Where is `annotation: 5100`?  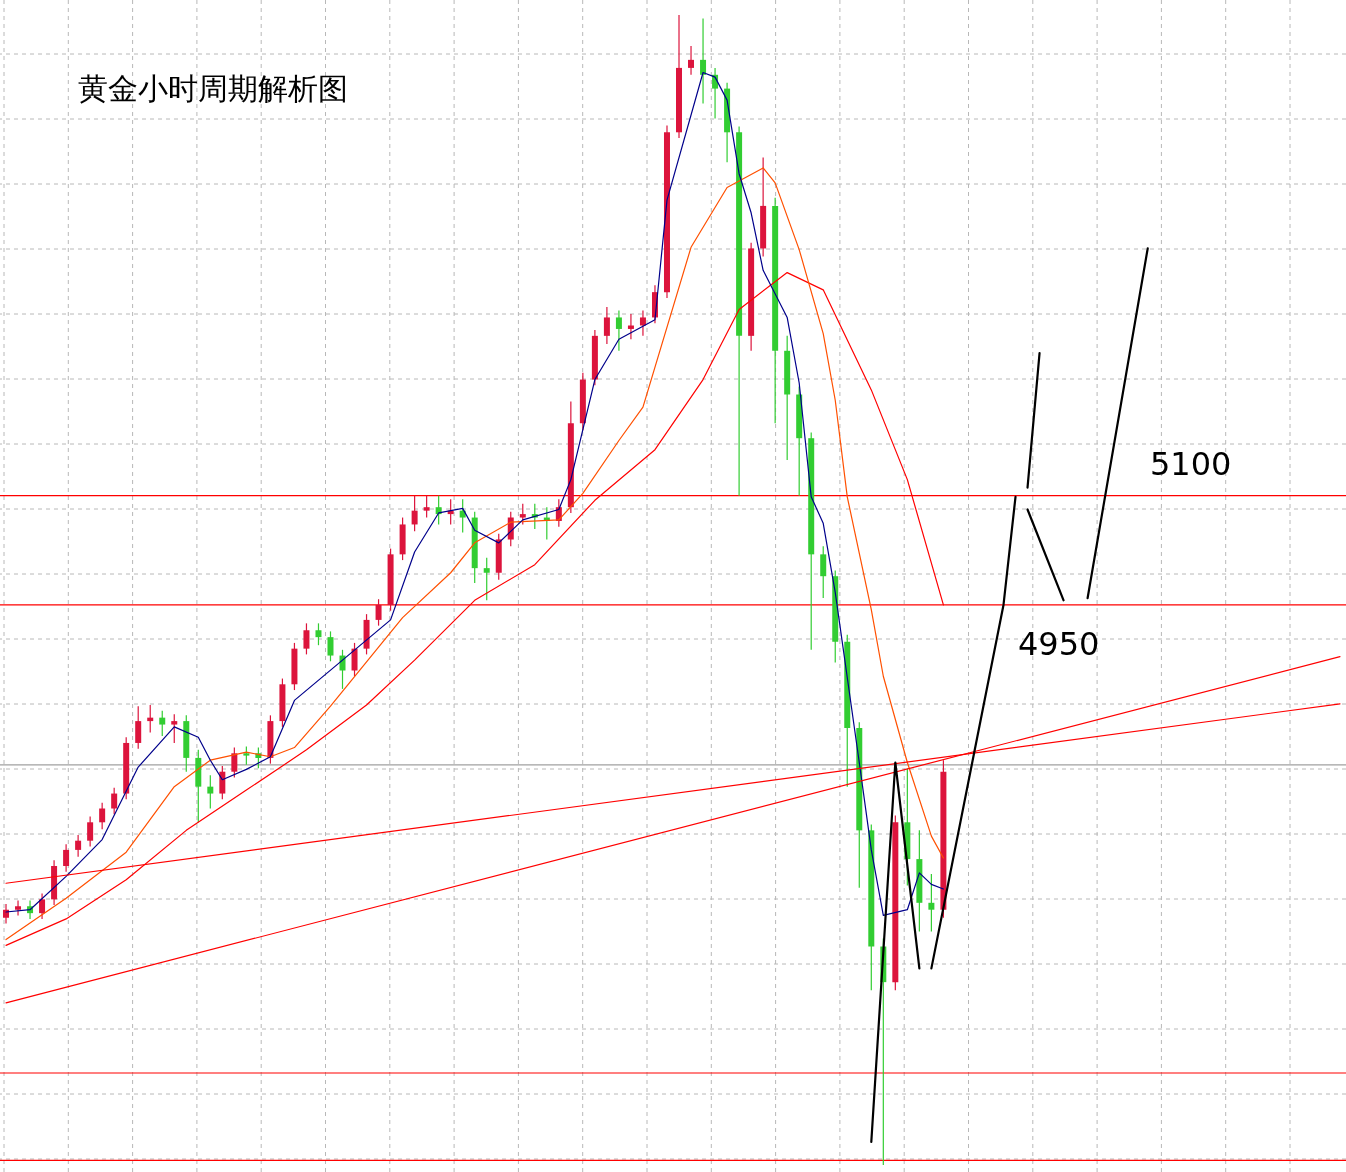
annotation: 5100 is located at coordinates (1191, 464).